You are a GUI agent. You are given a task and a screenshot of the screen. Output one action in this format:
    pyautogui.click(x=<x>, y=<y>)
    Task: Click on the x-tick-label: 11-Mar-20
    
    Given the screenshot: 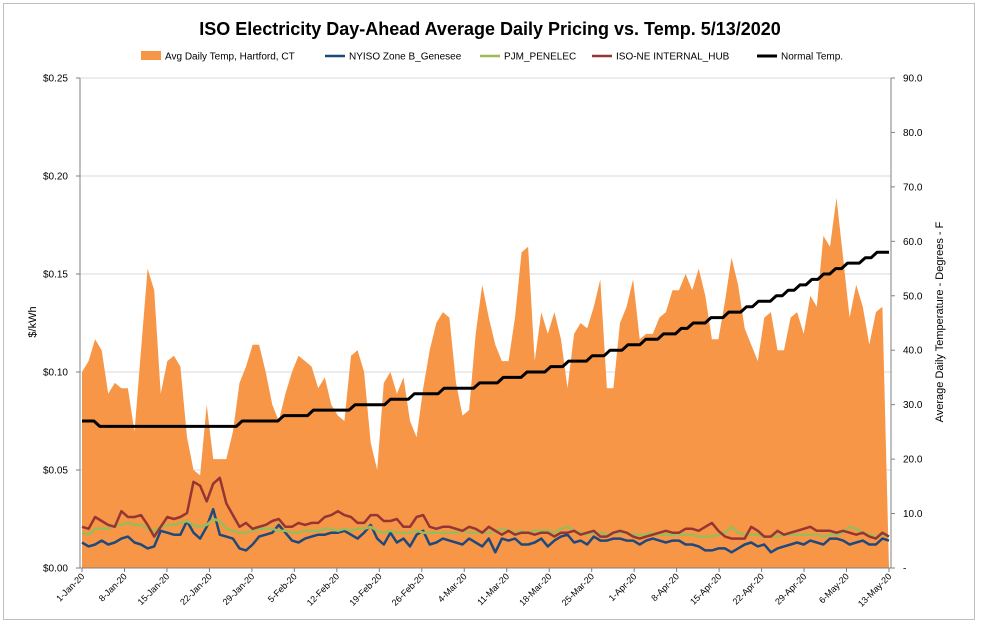 What is the action you would take?
    pyautogui.click(x=493, y=589)
    